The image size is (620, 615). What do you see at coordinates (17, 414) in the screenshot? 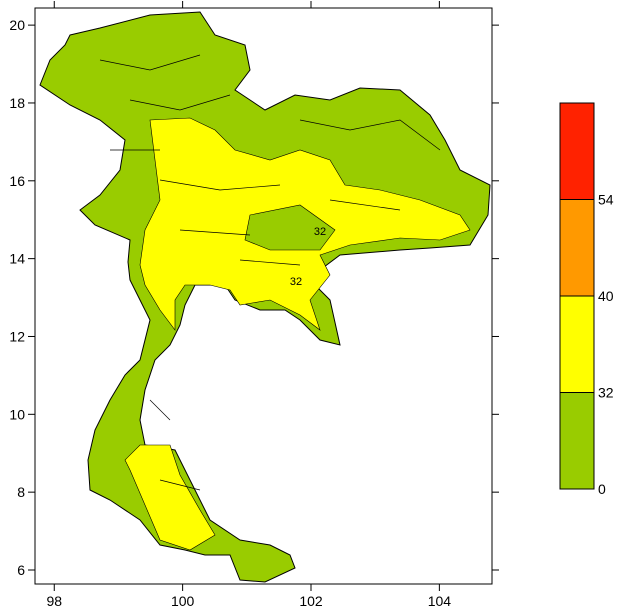
I see `y-tick-label: 10` at bounding box center [17, 414].